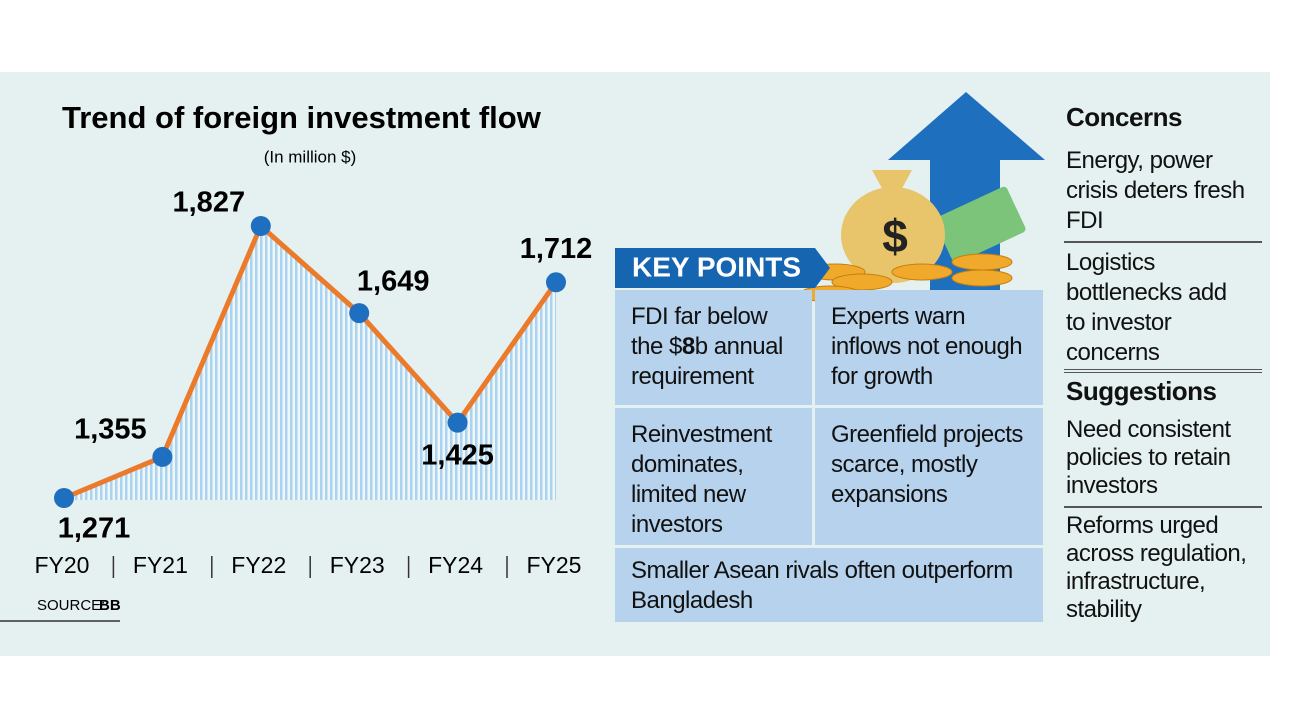  I want to click on x-tick-label: FY24, so click(455, 565).